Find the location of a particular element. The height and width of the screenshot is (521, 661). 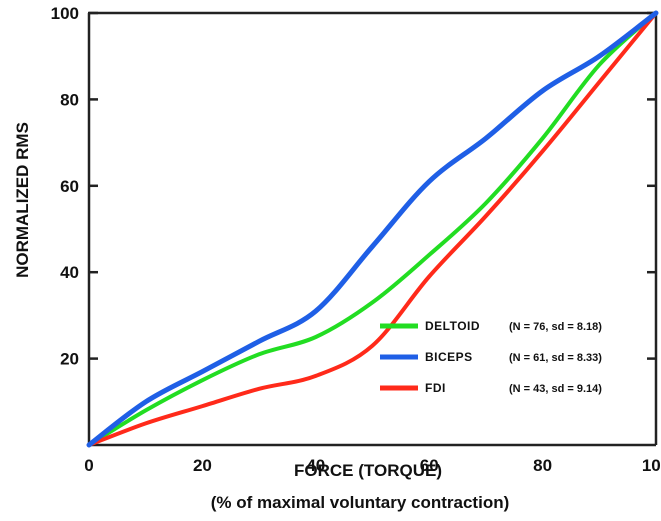

legend-stats-fdi: (N = 43, sd = 9.14) is located at coordinates (555, 389).